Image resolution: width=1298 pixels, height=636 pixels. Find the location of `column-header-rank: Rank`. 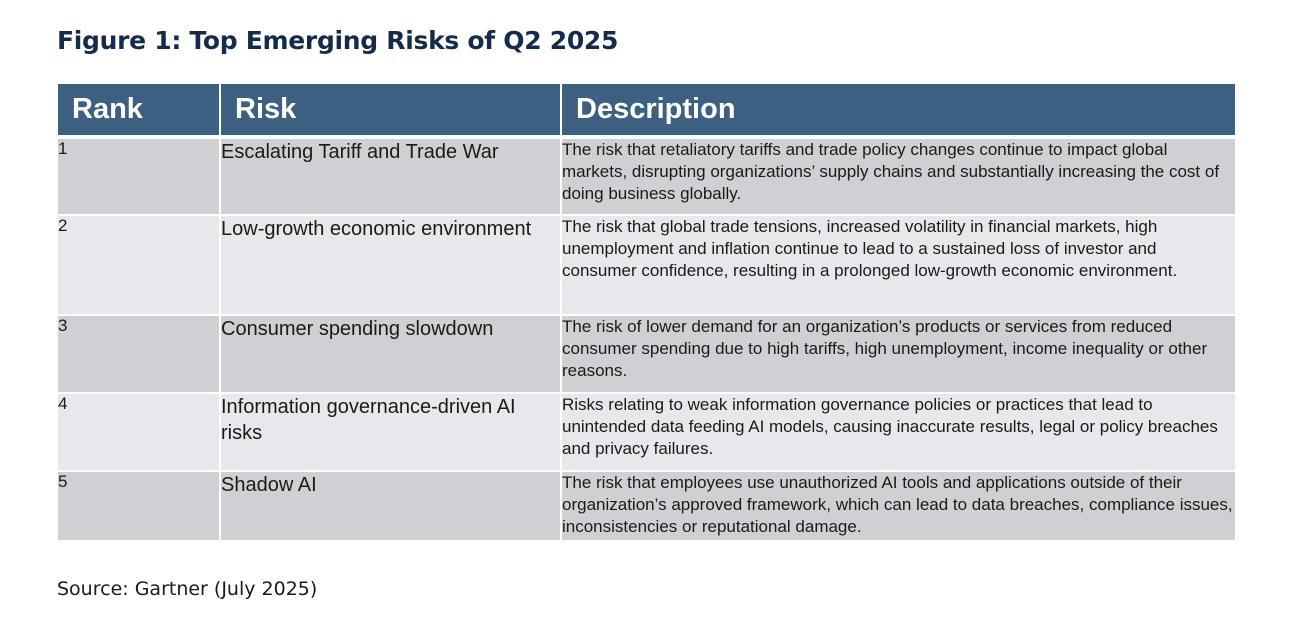

column-header-rank: Rank is located at coordinates (139, 111).